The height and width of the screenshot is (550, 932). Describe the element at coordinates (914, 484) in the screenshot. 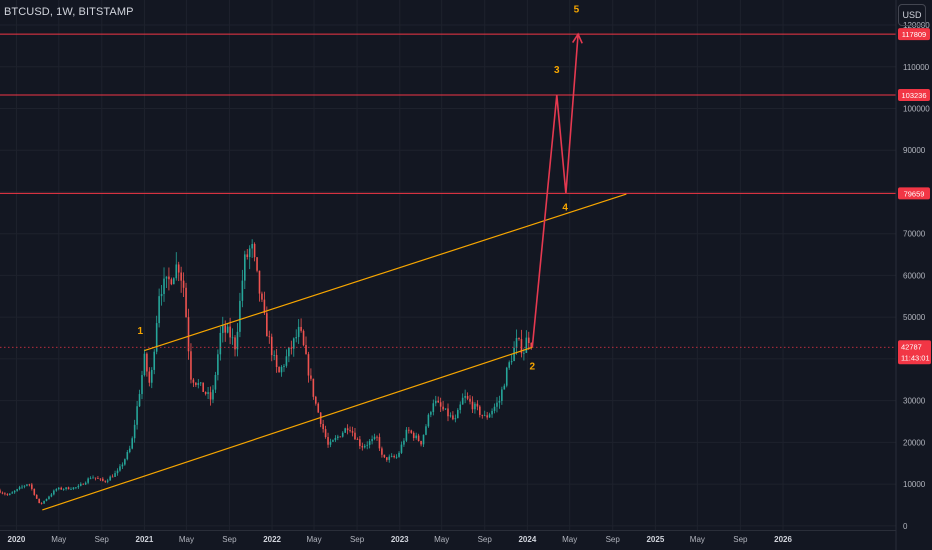

I see `y-tick-label: 10000` at that location.